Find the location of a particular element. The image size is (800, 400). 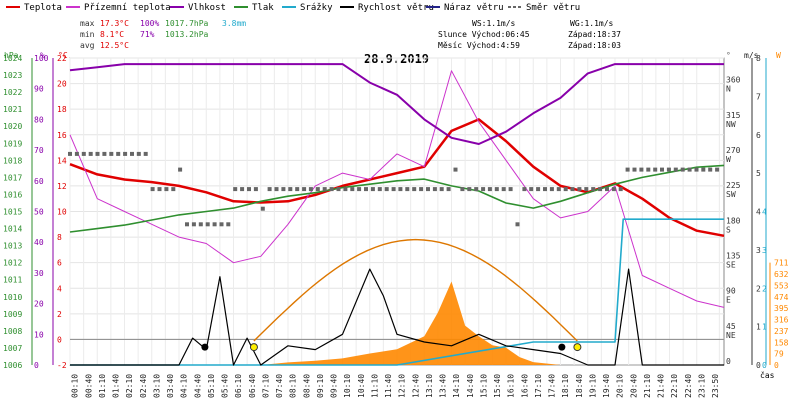

celsius-tick-label: 22 is located at coordinates (62, 58).